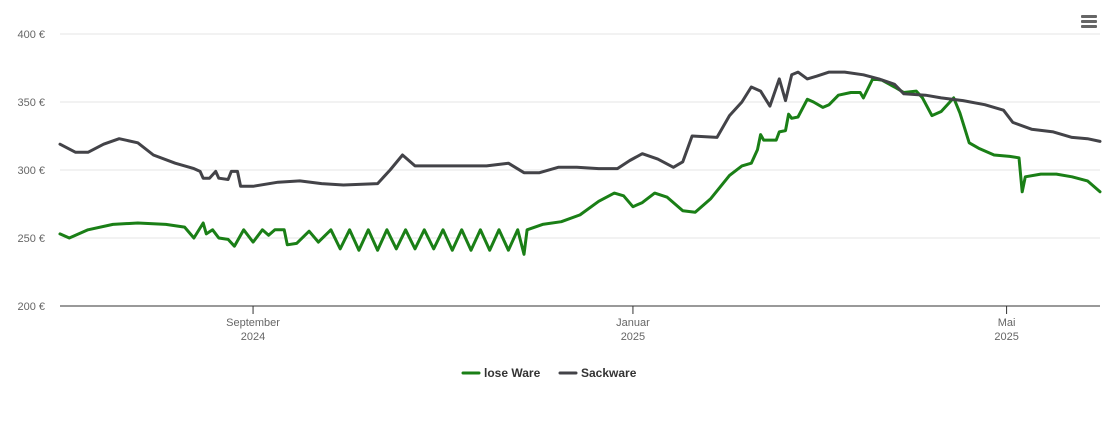 The width and height of the screenshot is (1110, 423). What do you see at coordinates (31, 307) in the screenshot?
I see `y-tick-label: 200 €` at bounding box center [31, 307].